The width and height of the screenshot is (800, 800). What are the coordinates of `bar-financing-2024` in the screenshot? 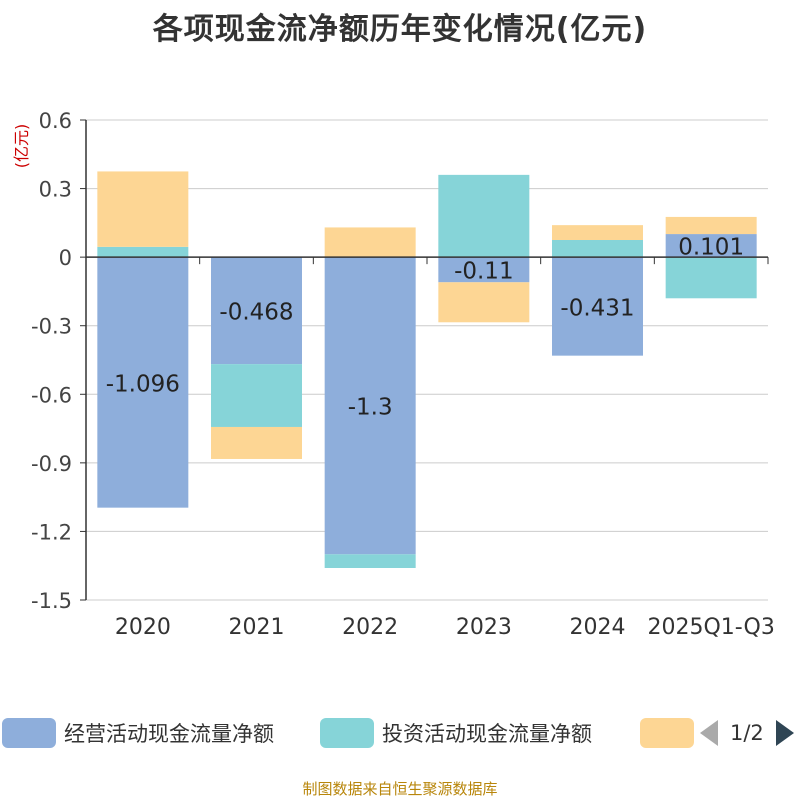 It's located at (597, 232).